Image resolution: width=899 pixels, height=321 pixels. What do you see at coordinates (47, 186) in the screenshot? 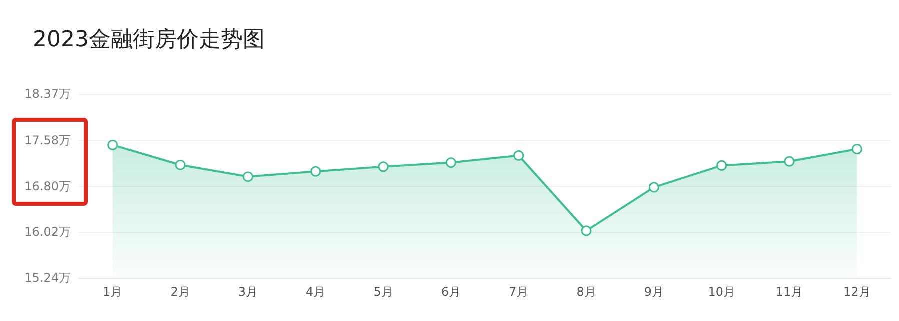
I see `y-tick-label: 16.80万` at bounding box center [47, 186].